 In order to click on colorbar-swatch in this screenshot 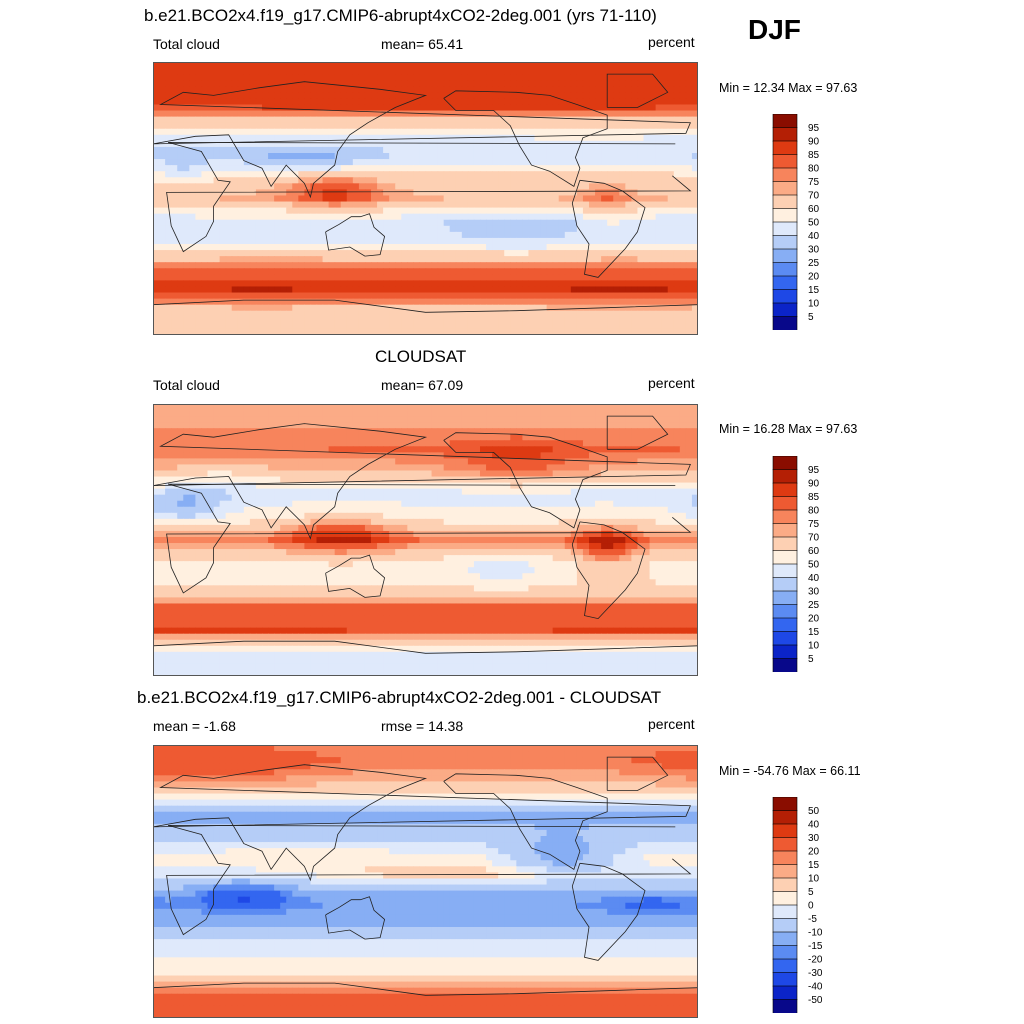, I will do `click(785, 269)`.